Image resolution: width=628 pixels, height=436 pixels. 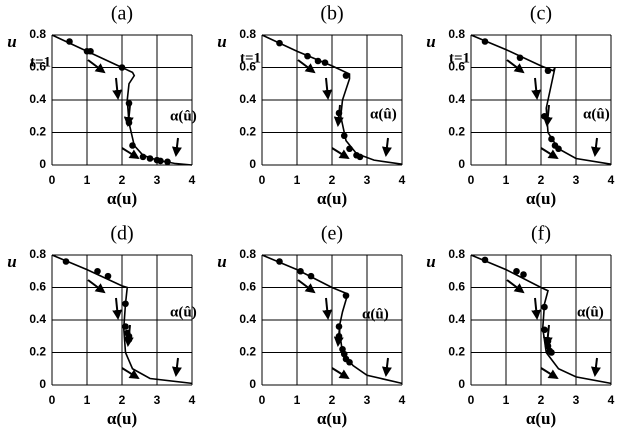 What do you see at coordinates (331, 14) in the screenshot?
I see `chart-title: (b)` at bounding box center [331, 14].